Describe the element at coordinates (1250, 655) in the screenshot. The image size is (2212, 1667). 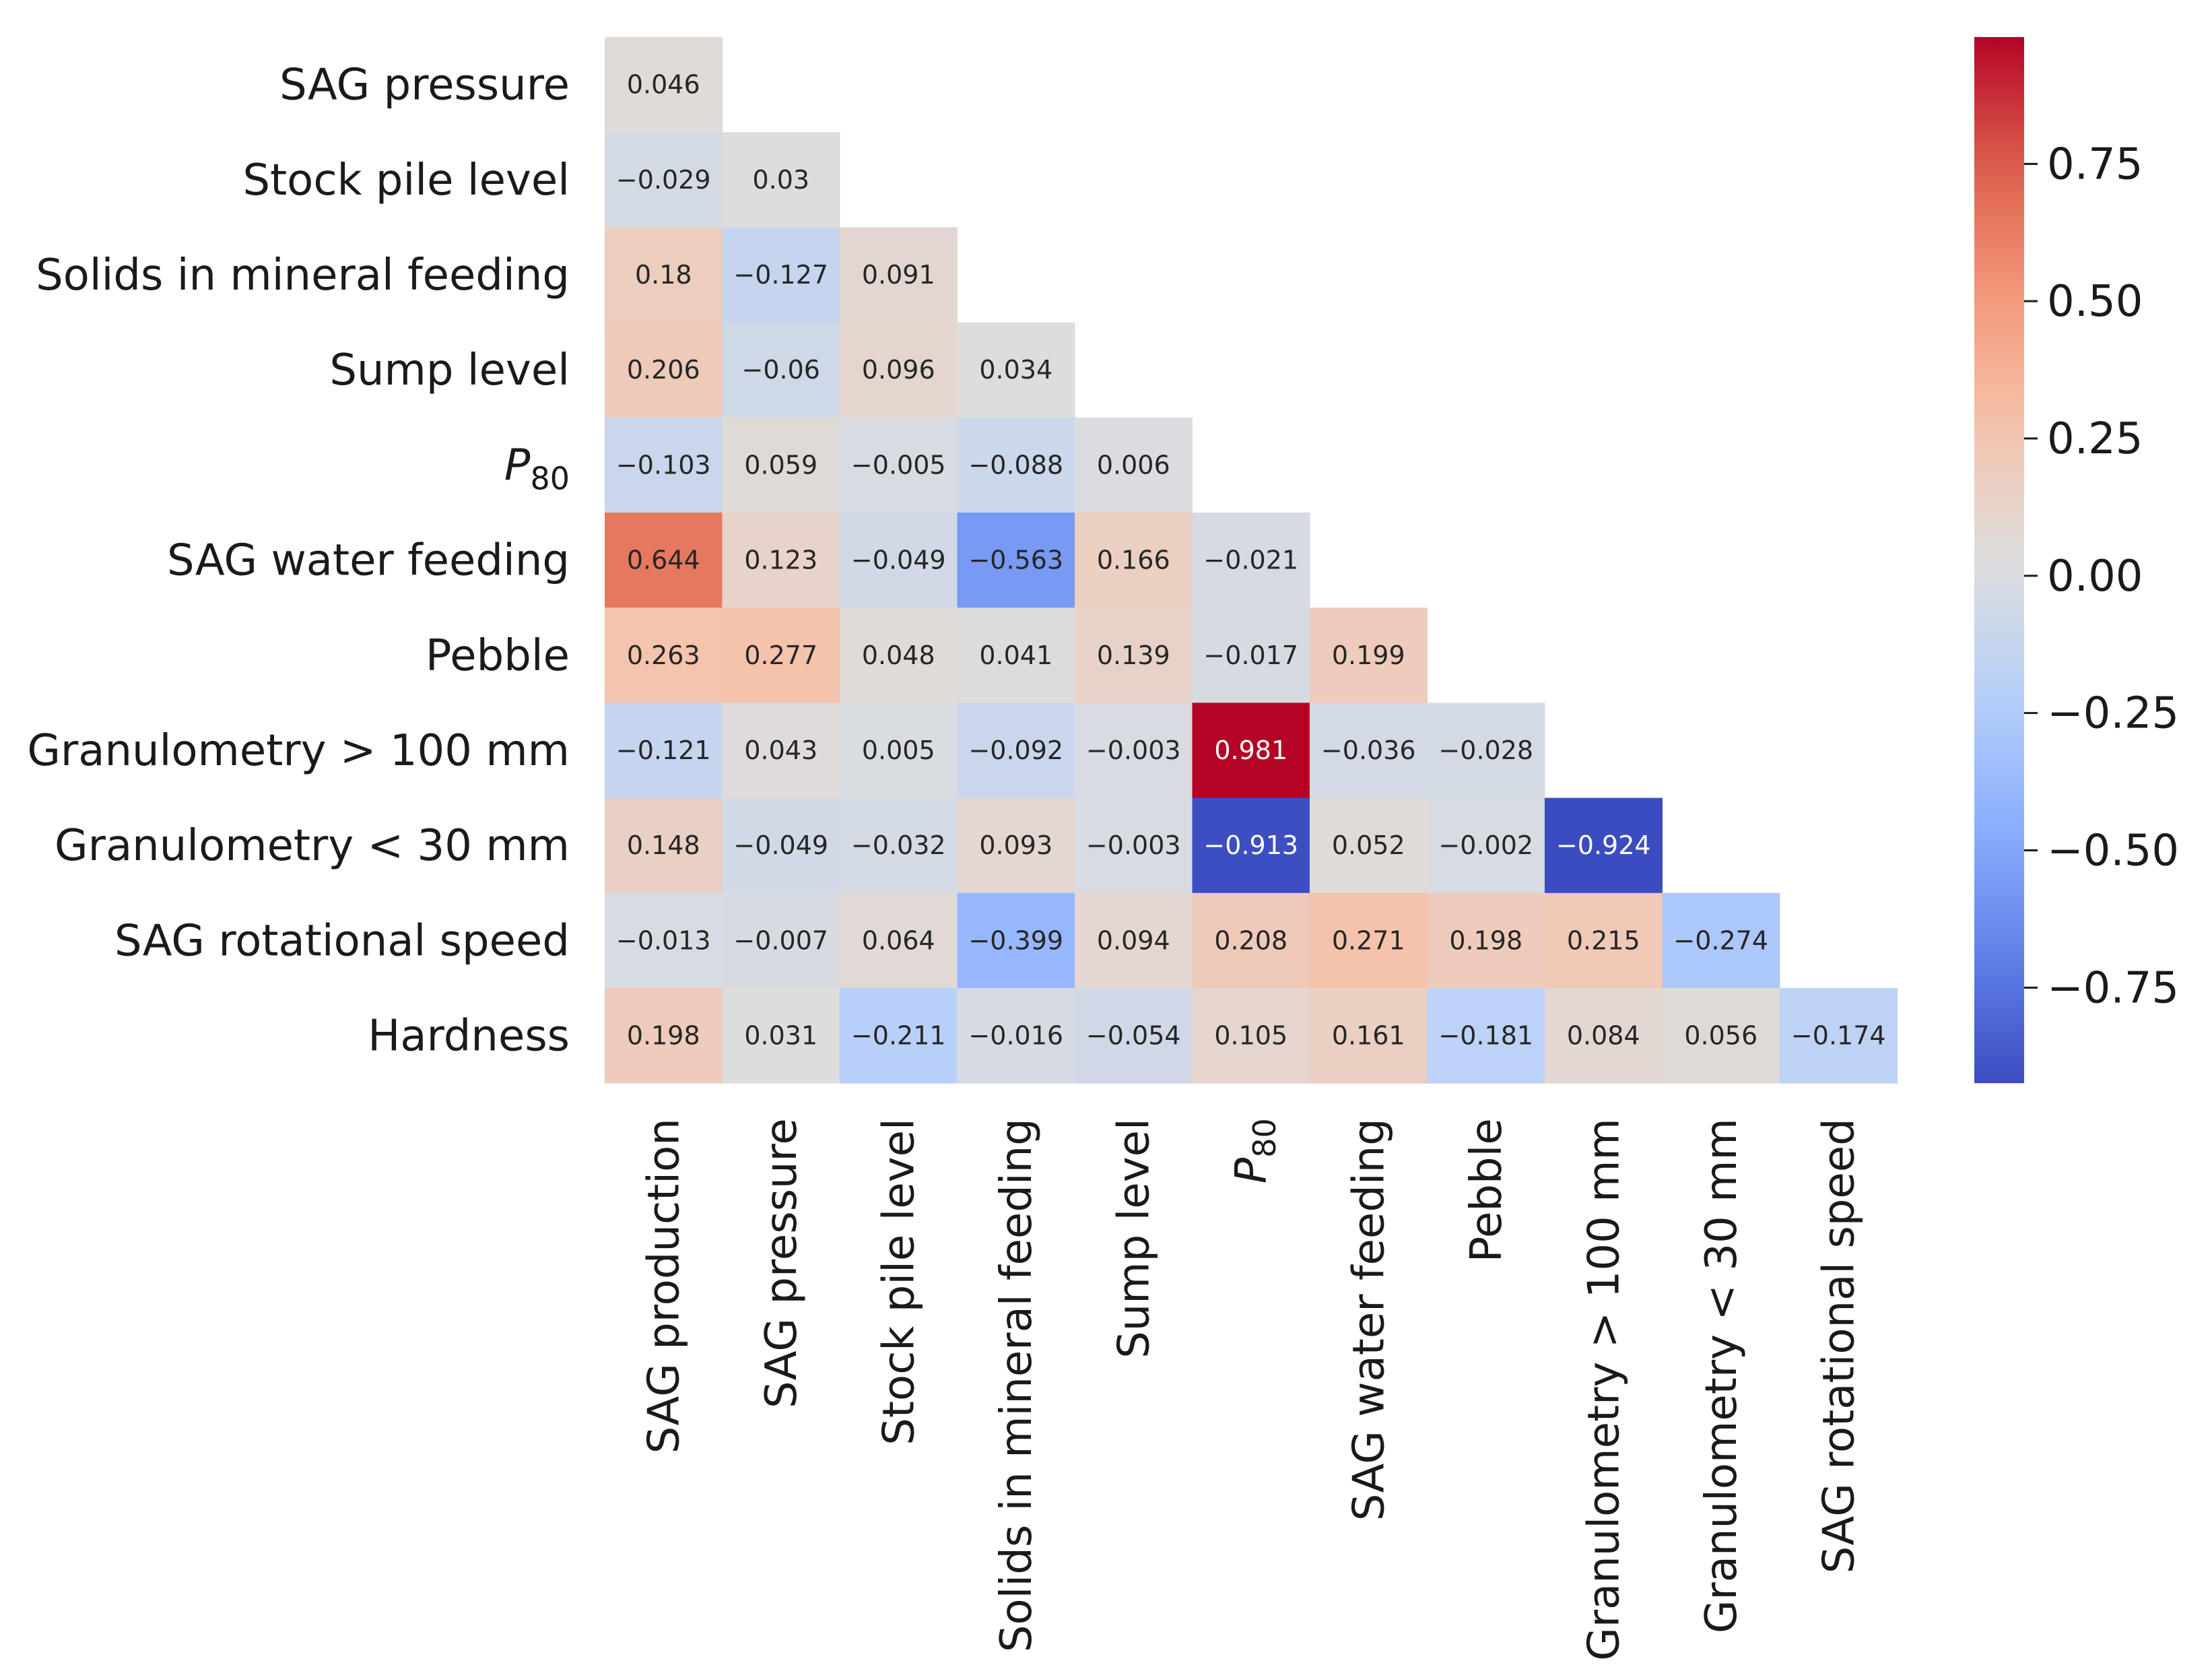
I see `cell-value-label: −0.017` at that location.